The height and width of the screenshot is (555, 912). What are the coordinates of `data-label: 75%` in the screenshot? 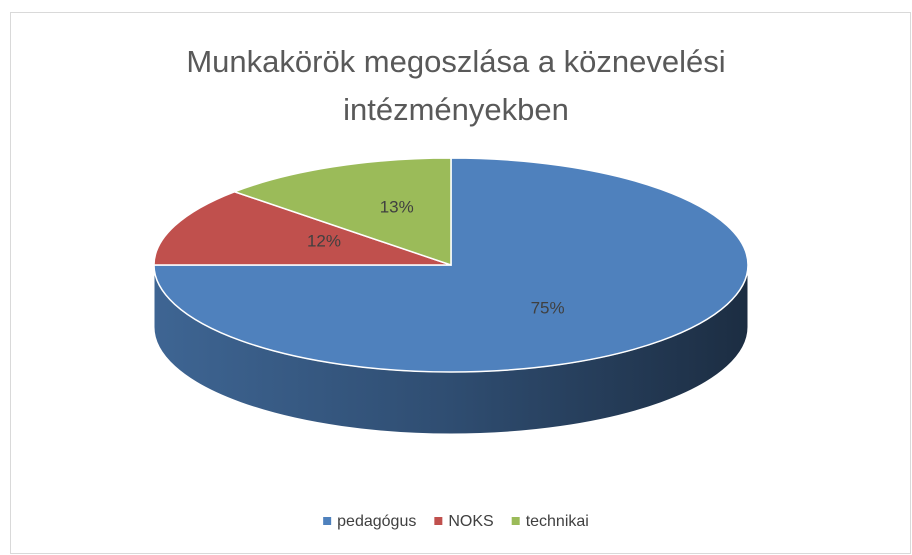 It's located at (548, 307).